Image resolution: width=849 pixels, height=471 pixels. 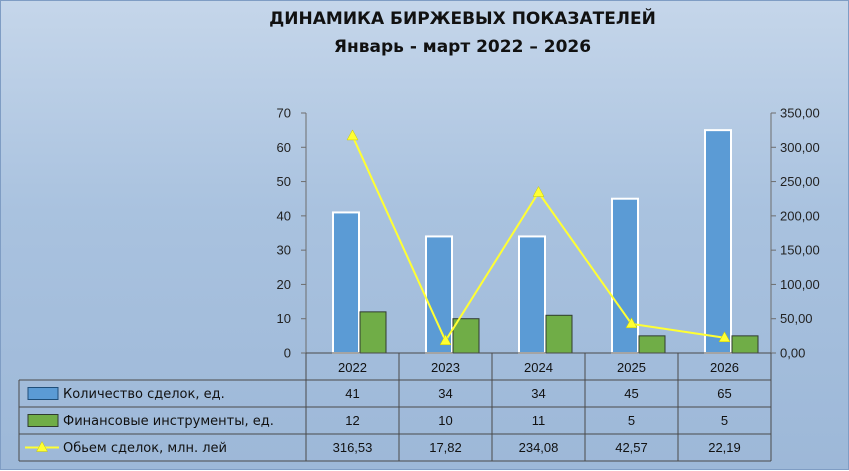 I want to click on y-right-tick-label: 350,00, so click(x=800, y=113).